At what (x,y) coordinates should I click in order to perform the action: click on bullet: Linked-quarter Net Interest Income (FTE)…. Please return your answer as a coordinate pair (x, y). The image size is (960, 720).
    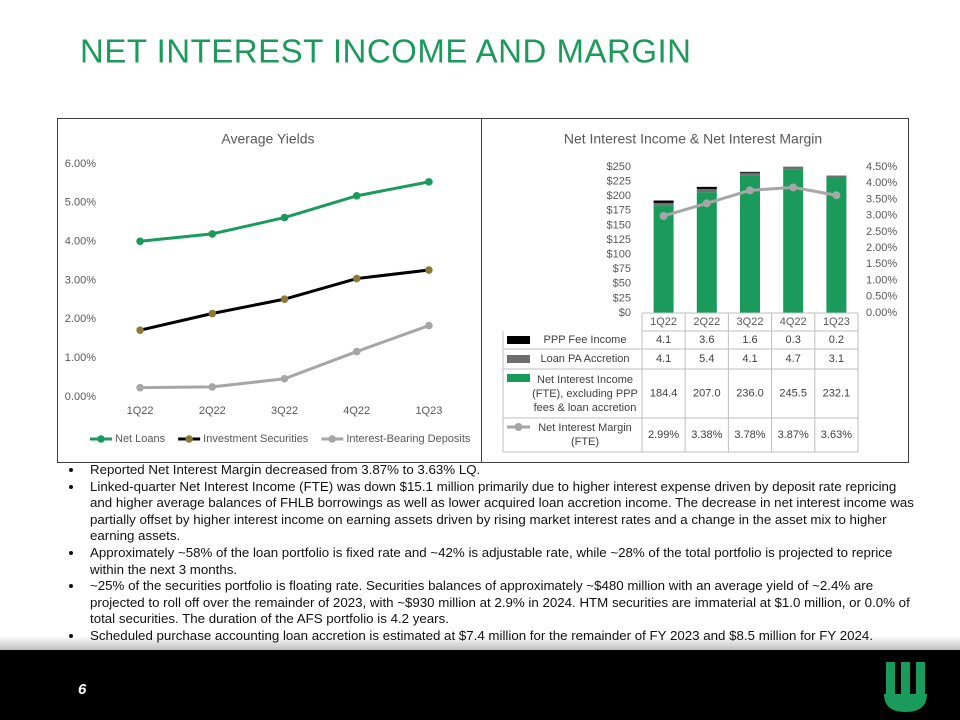
    Looking at the image, I should click on (503, 512).